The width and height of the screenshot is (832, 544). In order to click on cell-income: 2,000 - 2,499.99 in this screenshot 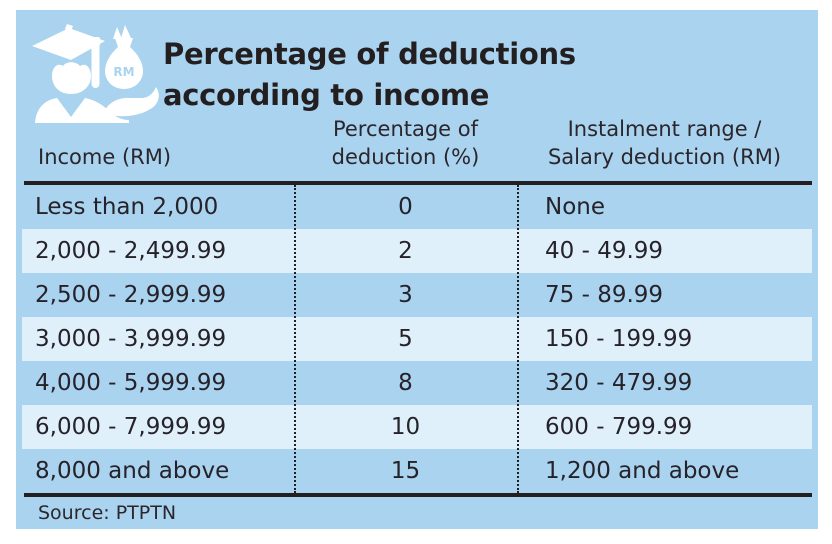, I will do `click(131, 251)`.